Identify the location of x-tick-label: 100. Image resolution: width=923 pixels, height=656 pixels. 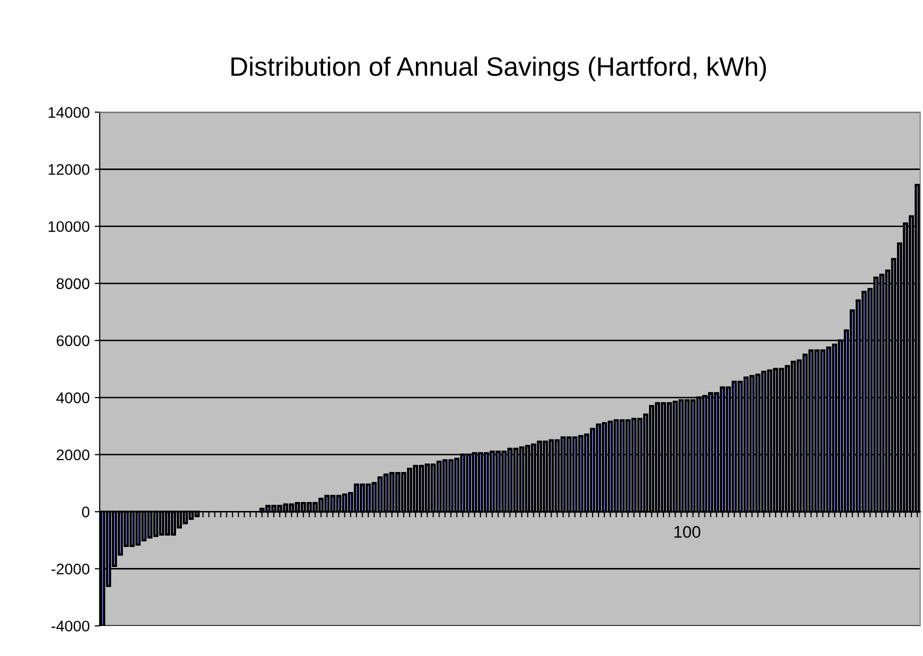
(687, 532).